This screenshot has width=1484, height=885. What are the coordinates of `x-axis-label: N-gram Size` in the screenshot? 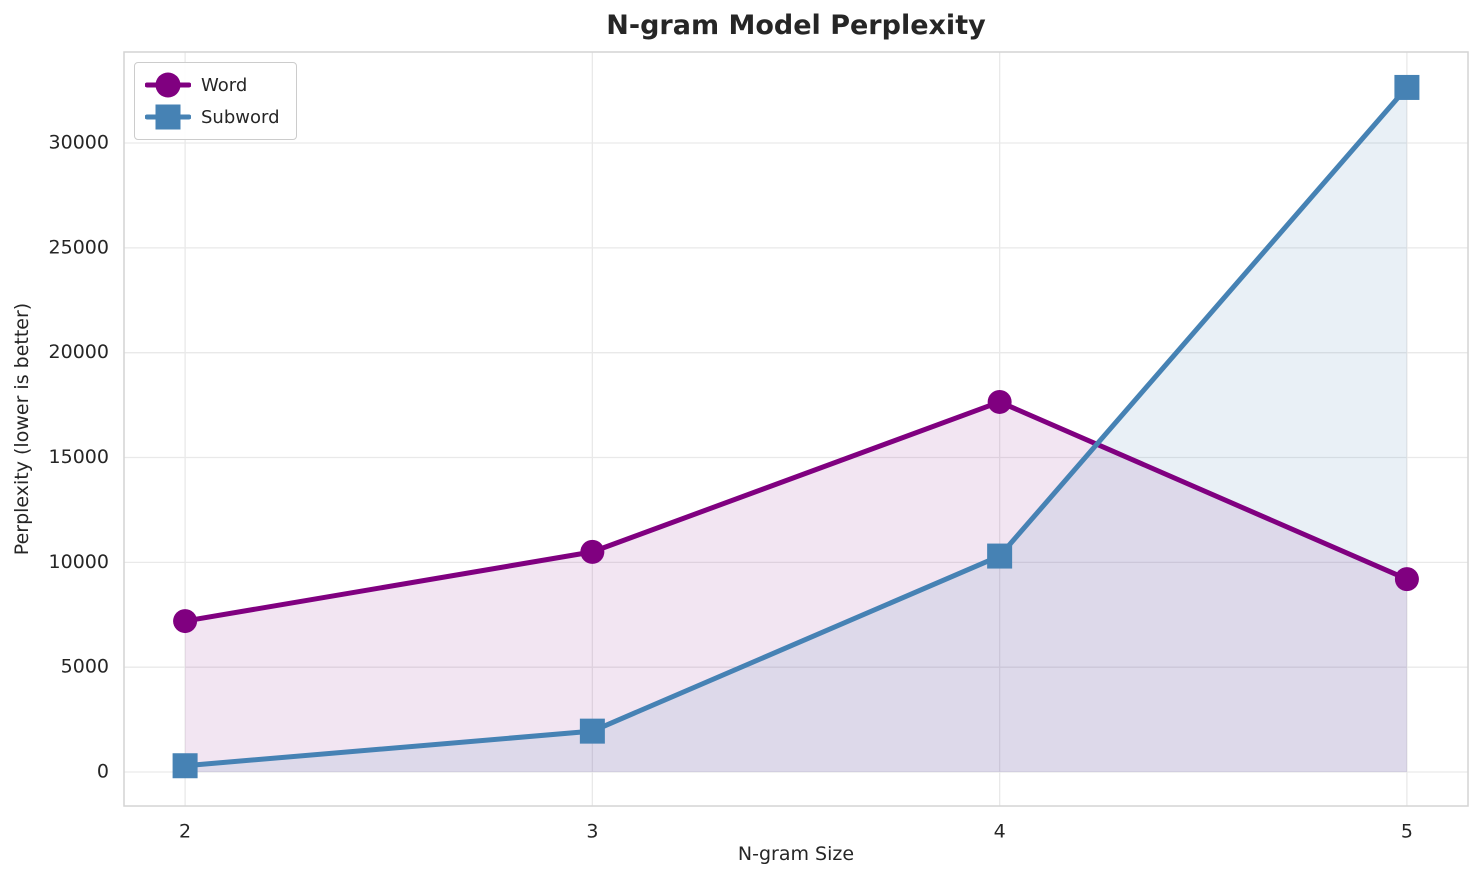 It's located at (796, 854).